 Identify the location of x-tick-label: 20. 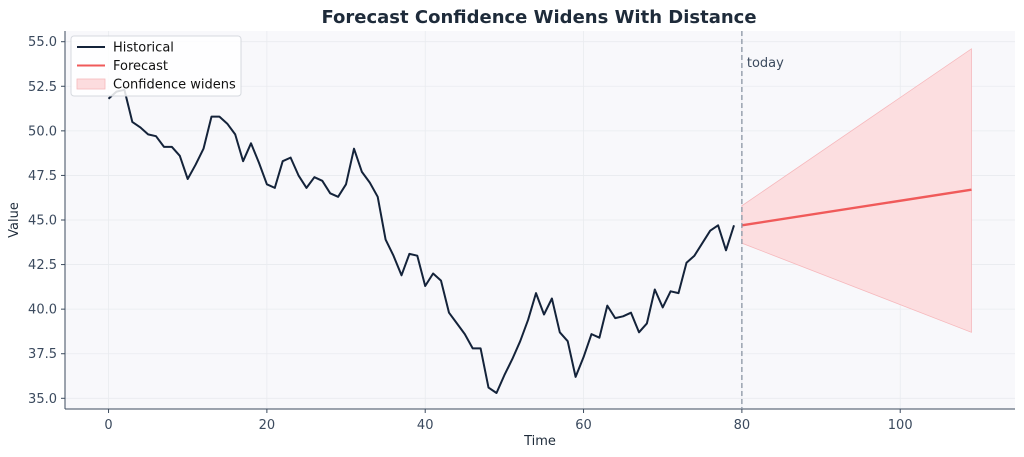
(267, 425).